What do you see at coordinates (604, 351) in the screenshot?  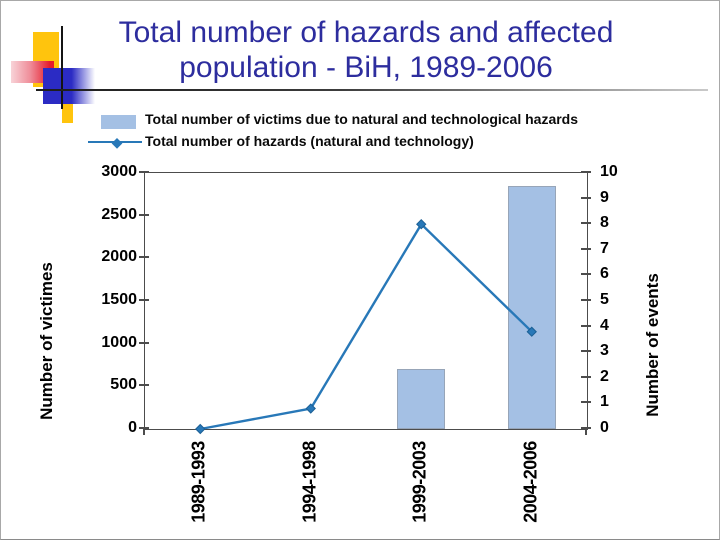 I see `right-axis-tick-label: 3` at bounding box center [604, 351].